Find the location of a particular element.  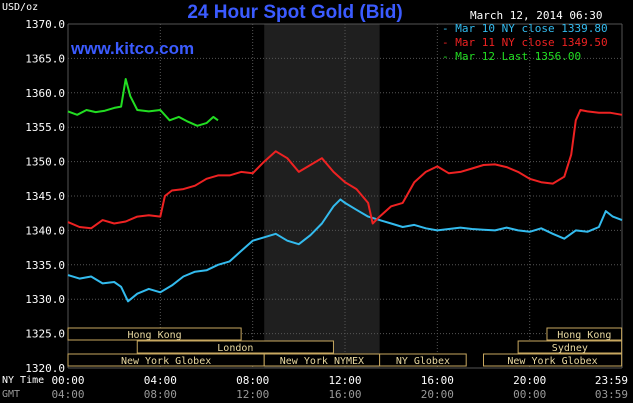

x-tick-label: 04:00 is located at coordinates (160, 380).